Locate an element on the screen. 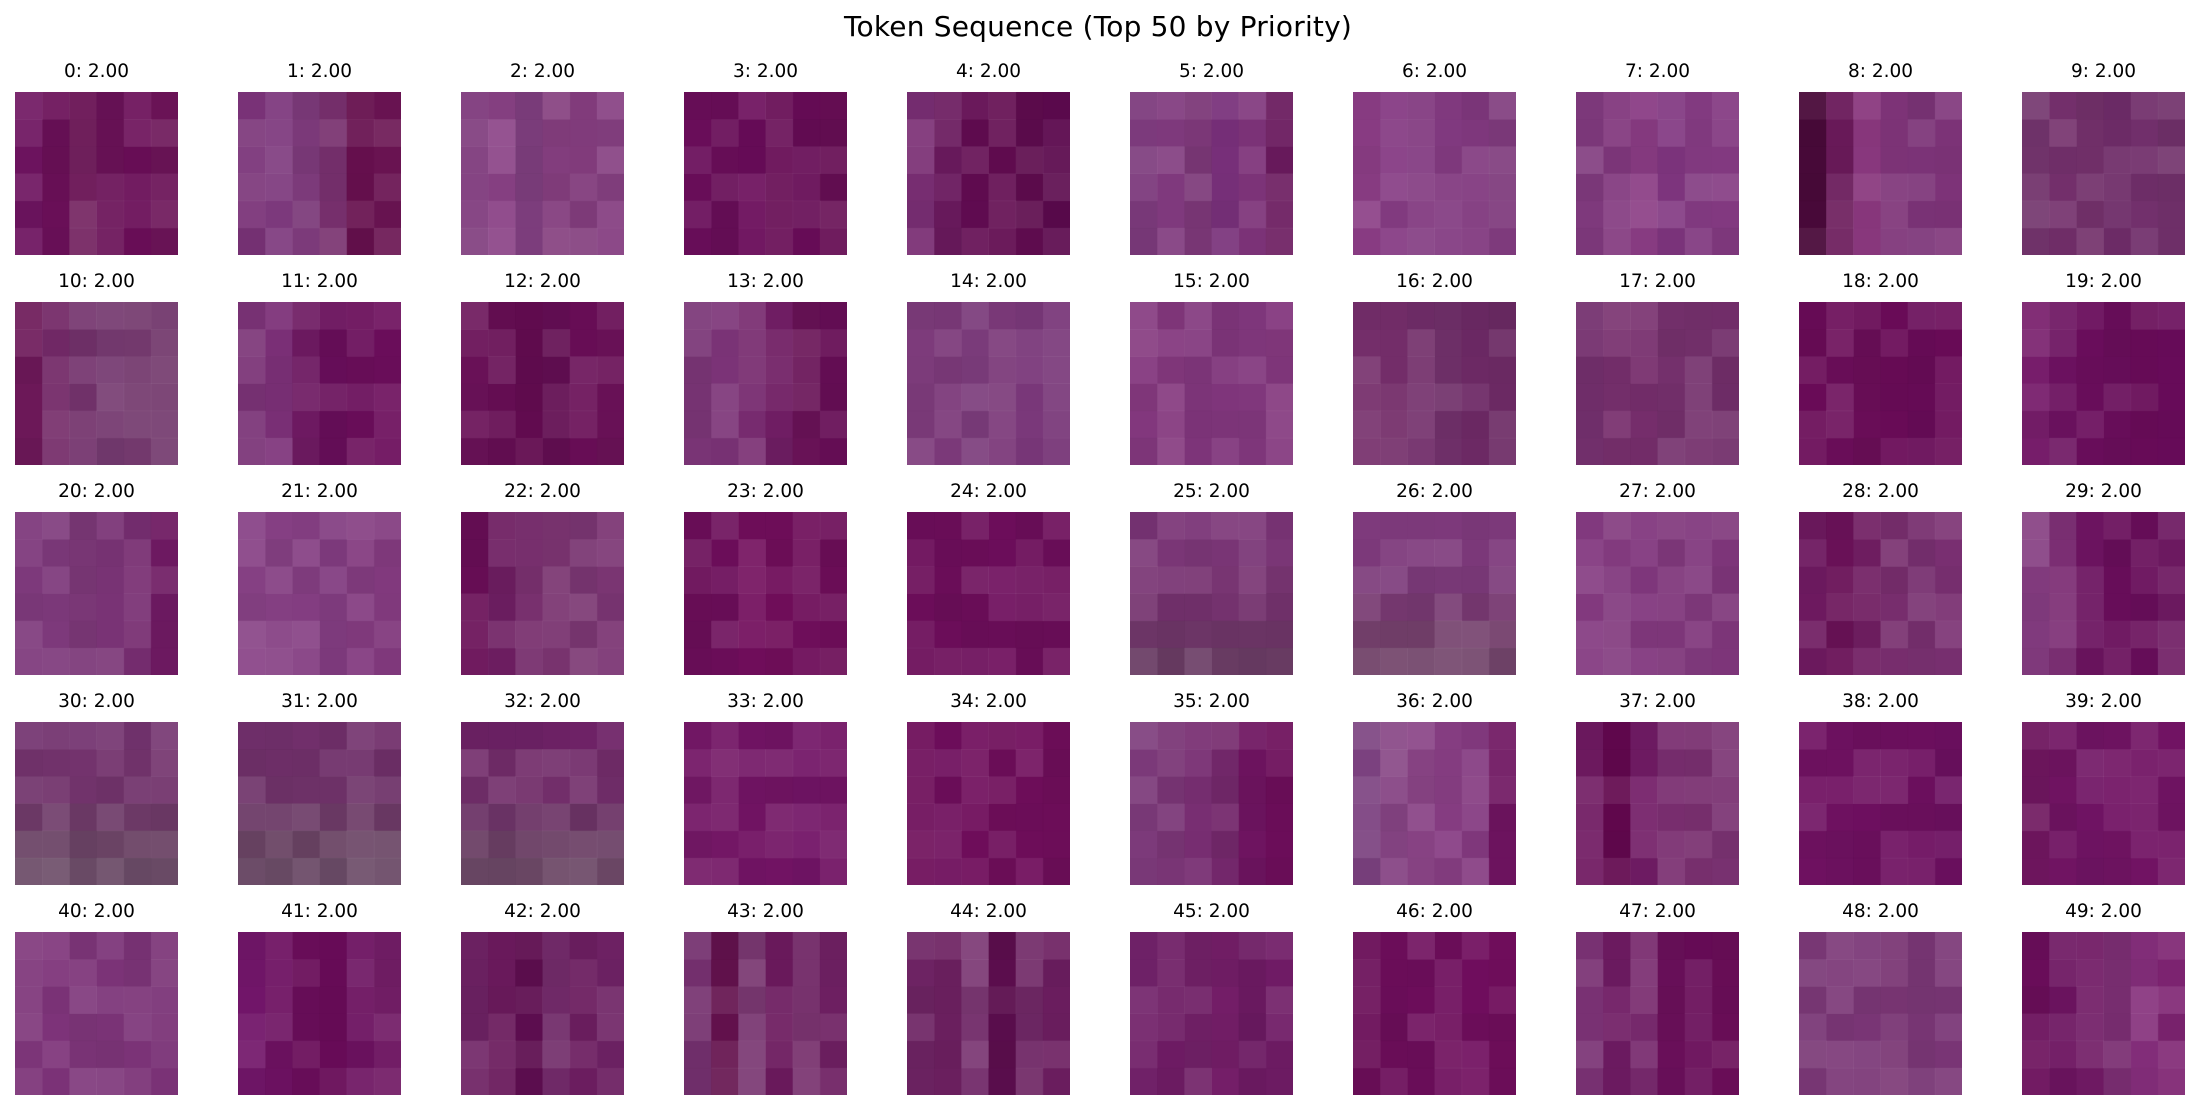  token-cell: 47: 2.00 is located at coordinates (1657, 997).